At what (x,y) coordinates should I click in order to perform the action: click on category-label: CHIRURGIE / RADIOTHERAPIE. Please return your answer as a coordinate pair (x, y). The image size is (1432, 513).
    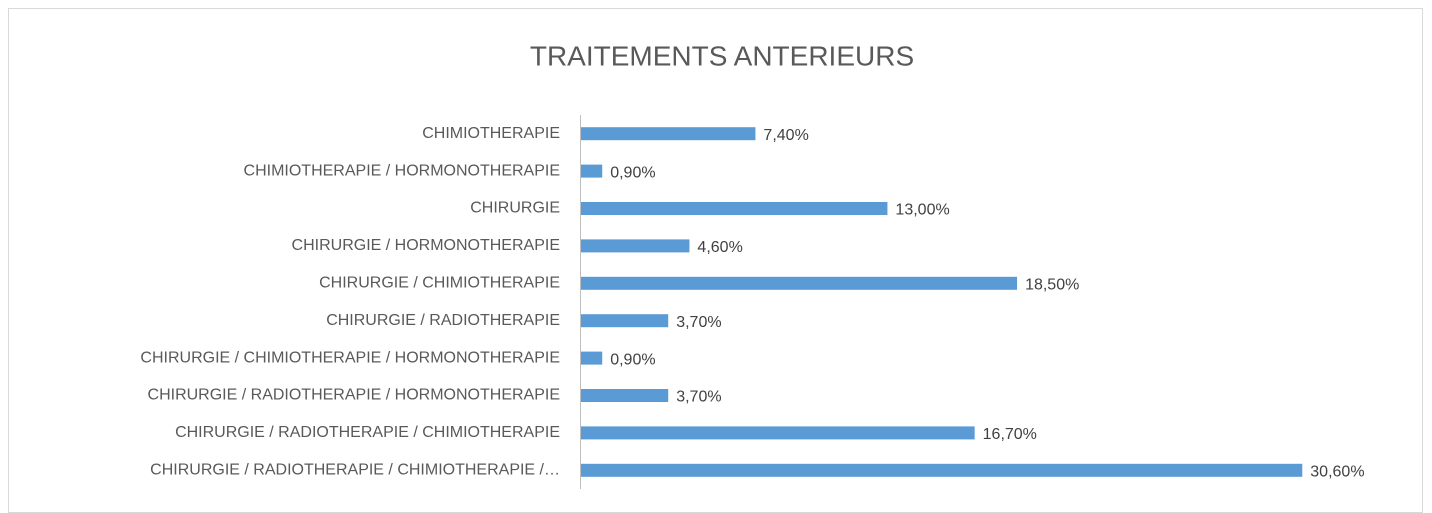
    Looking at the image, I should click on (443, 320).